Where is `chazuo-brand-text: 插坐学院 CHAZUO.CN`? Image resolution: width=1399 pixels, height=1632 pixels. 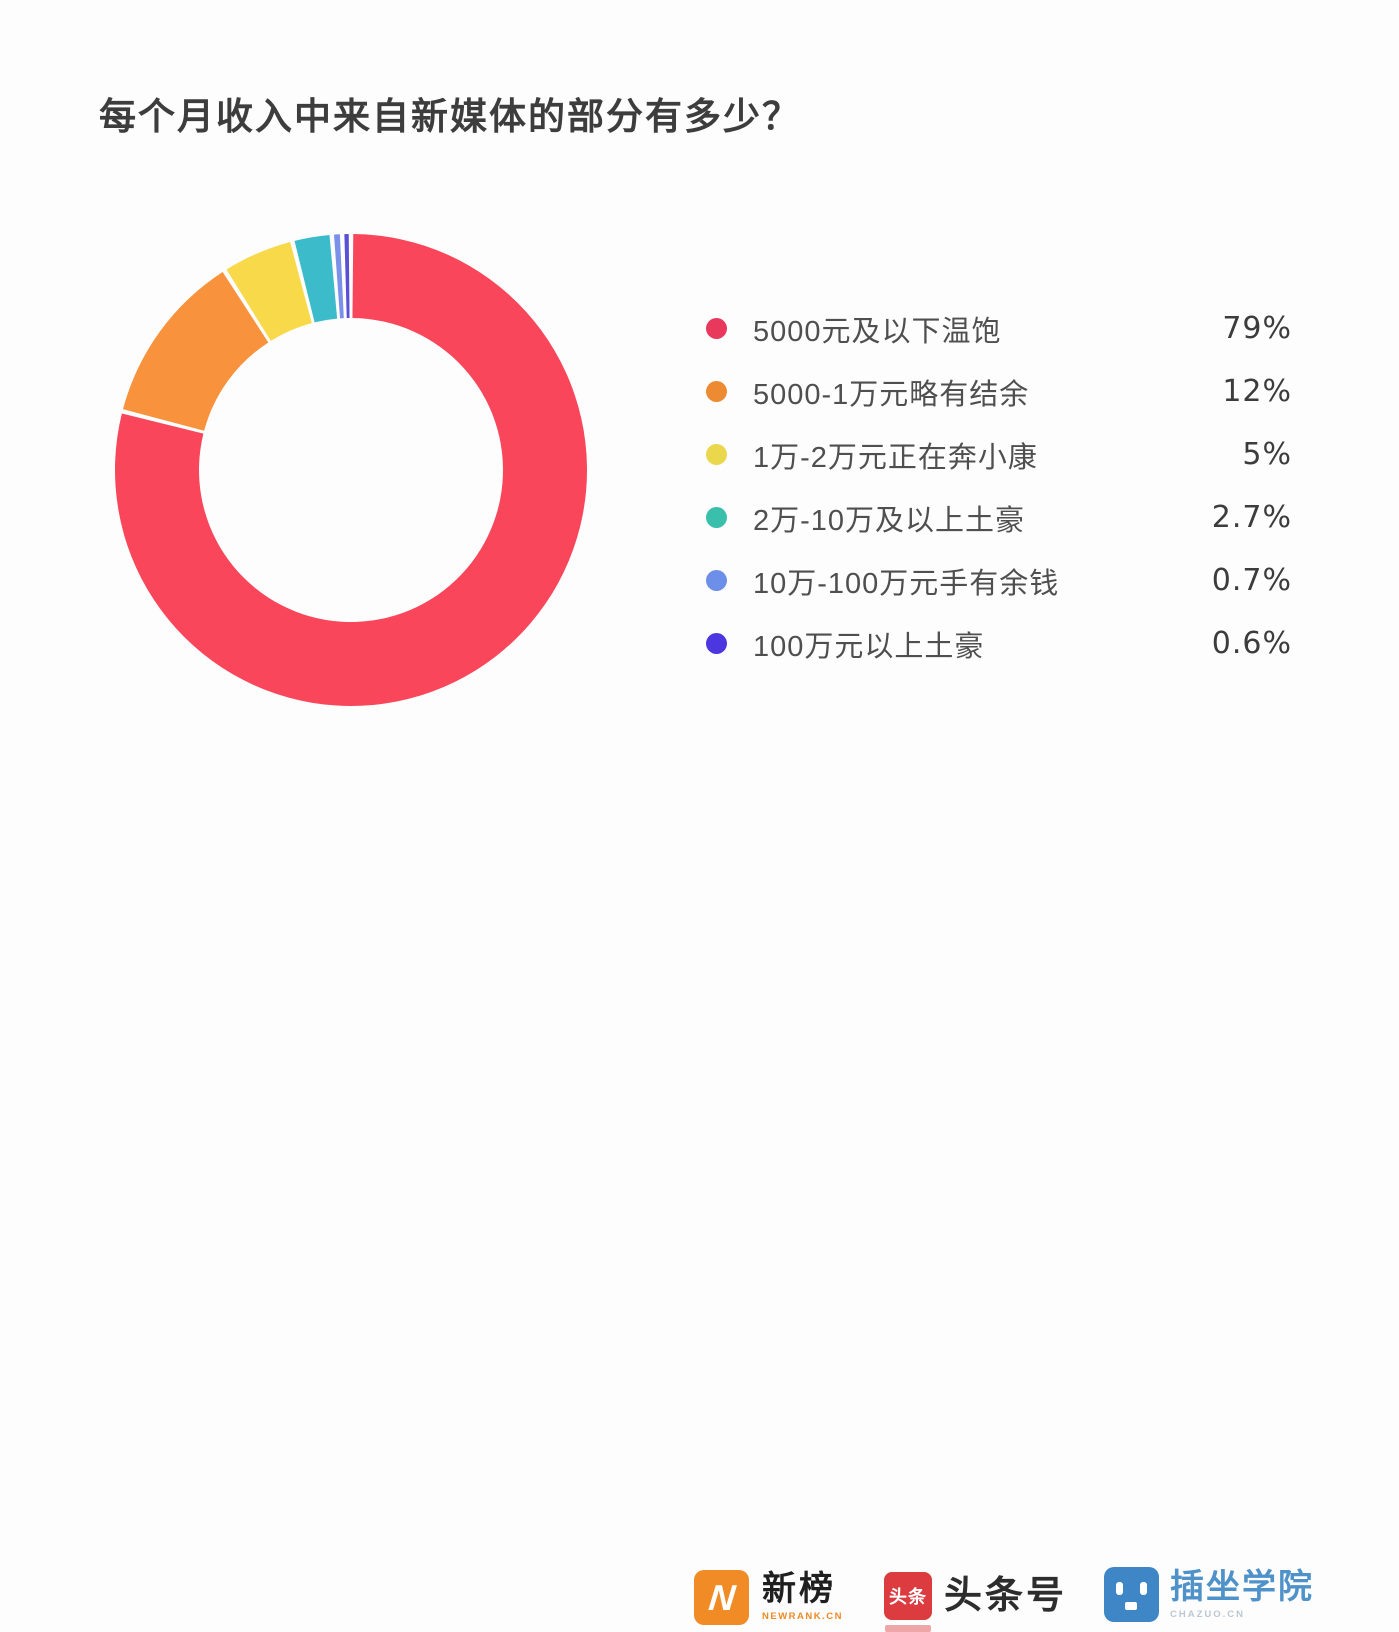 chazuo-brand-text: 插坐学院 CHAZUO.CN is located at coordinates (1242, 1593).